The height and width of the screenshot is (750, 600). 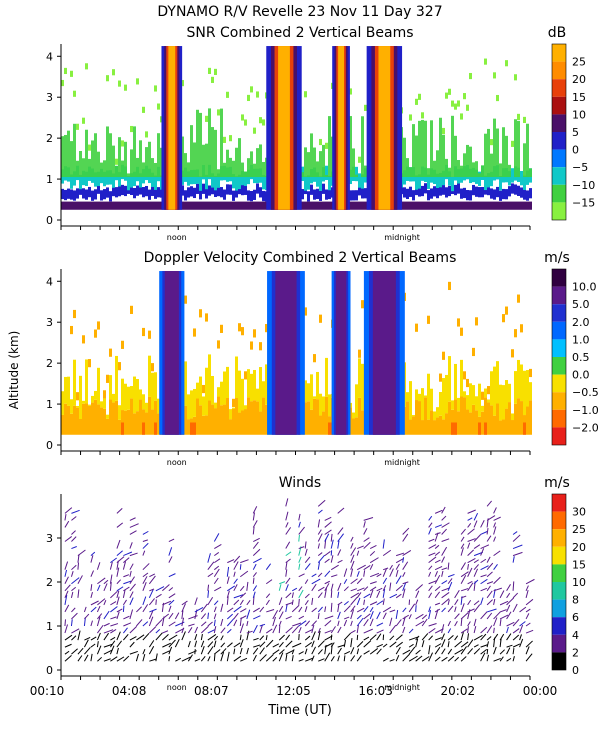 What do you see at coordinates (585, 427) in the screenshot?
I see `colorbar-label: −2.0` at bounding box center [585, 427].